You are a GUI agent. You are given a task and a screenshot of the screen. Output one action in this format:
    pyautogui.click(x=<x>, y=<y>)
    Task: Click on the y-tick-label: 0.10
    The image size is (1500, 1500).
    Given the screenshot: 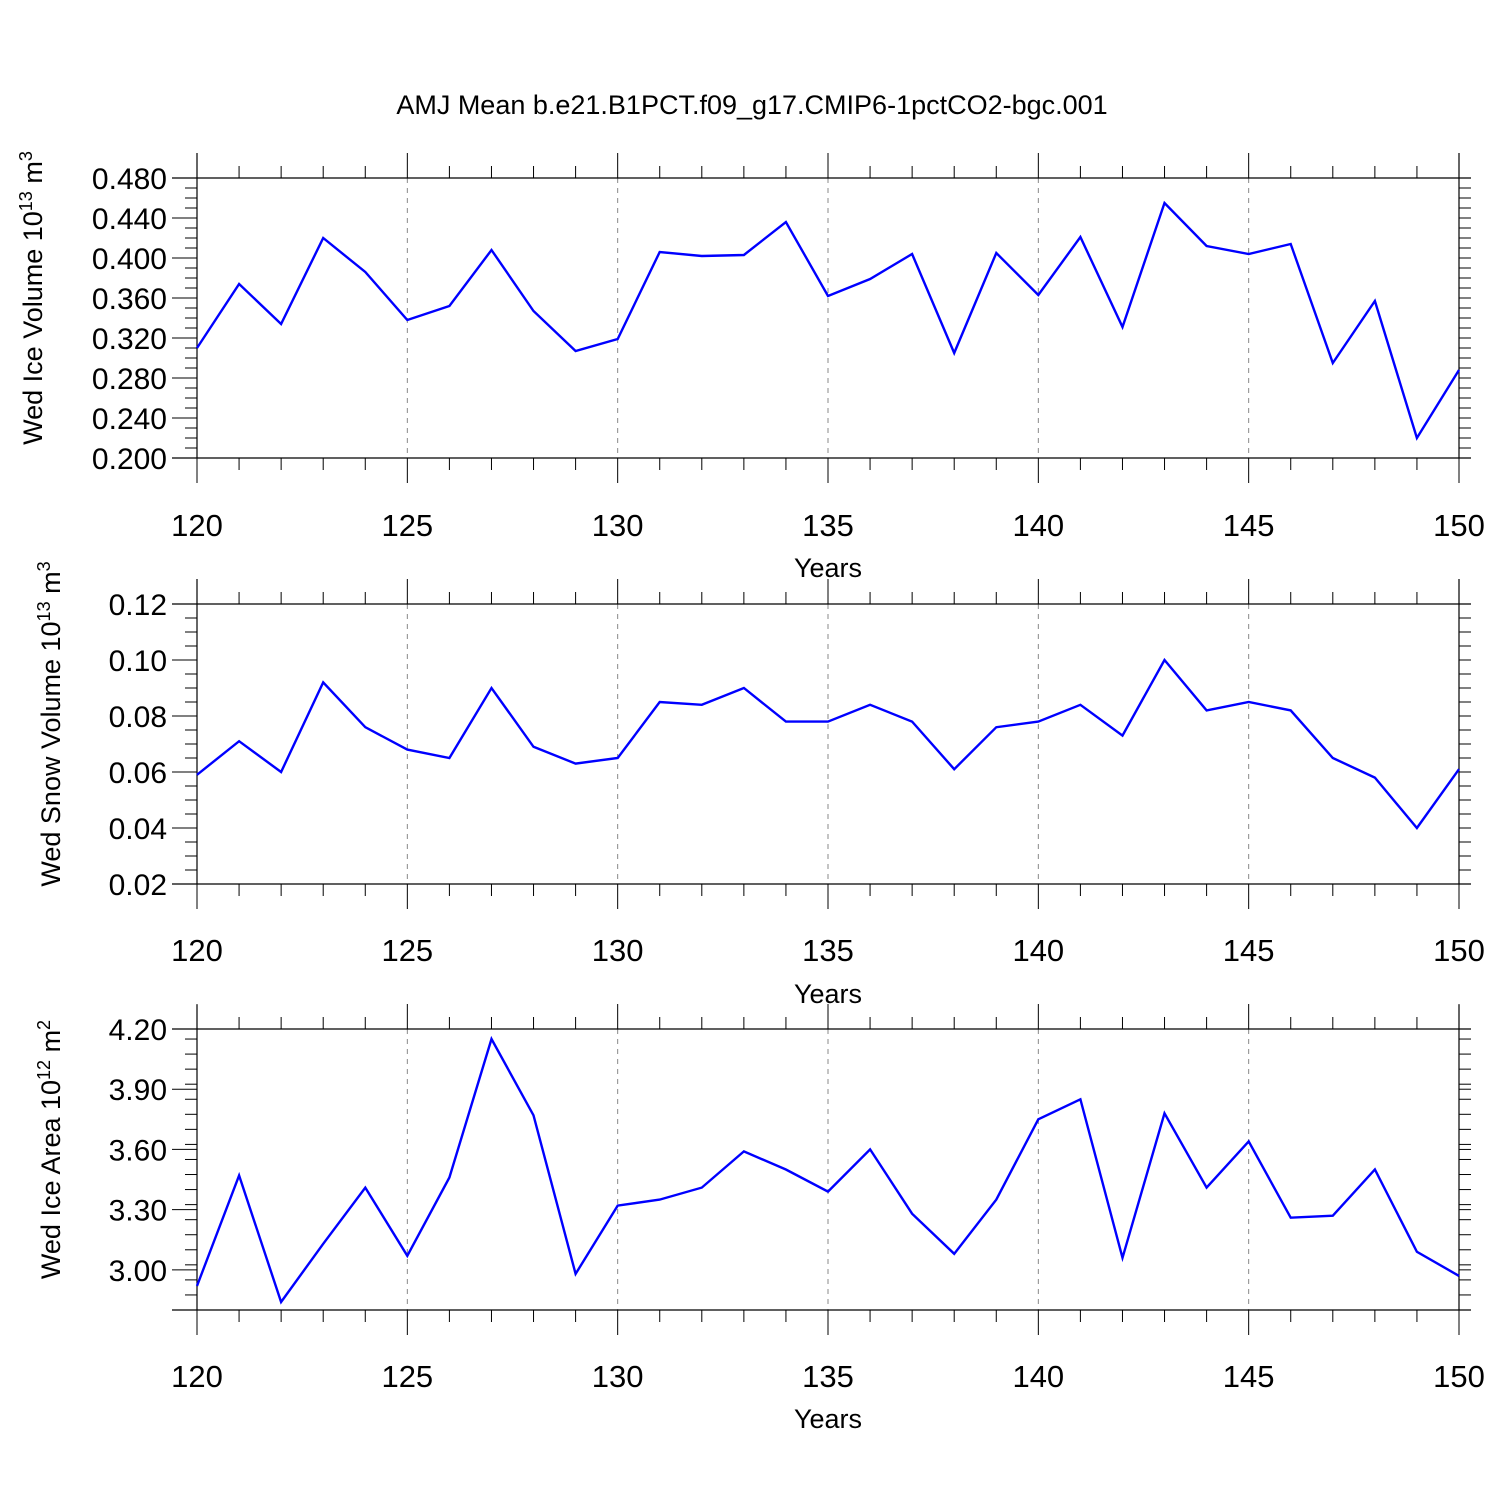 What is the action you would take?
    pyautogui.click(x=138, y=661)
    